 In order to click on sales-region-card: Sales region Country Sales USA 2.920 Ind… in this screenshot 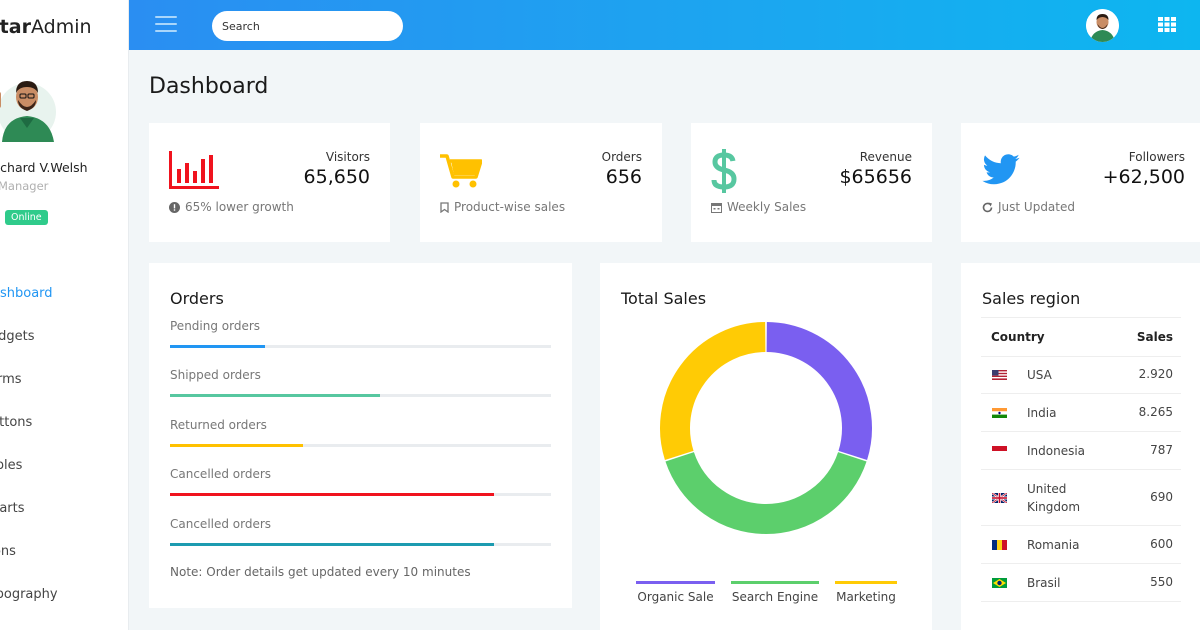, I will do `click(1080, 446)`.